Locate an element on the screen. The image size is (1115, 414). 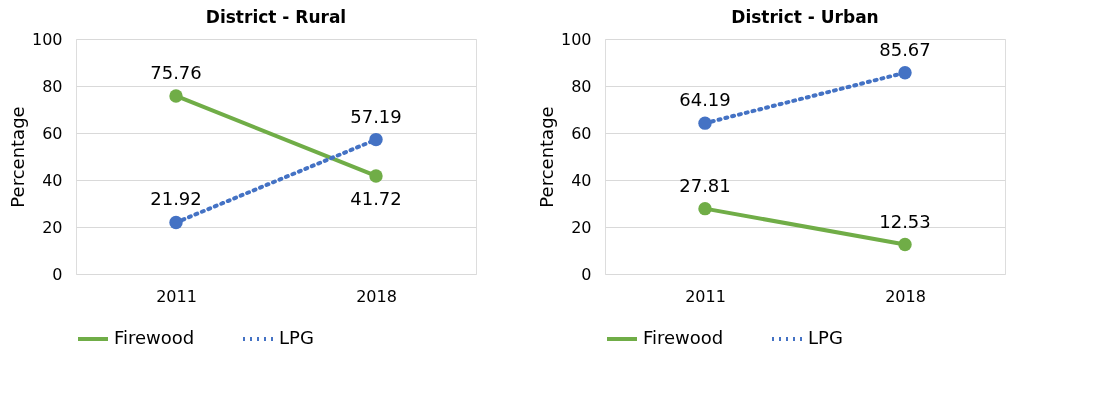
data-label: 57.19 is located at coordinates (376, 116).